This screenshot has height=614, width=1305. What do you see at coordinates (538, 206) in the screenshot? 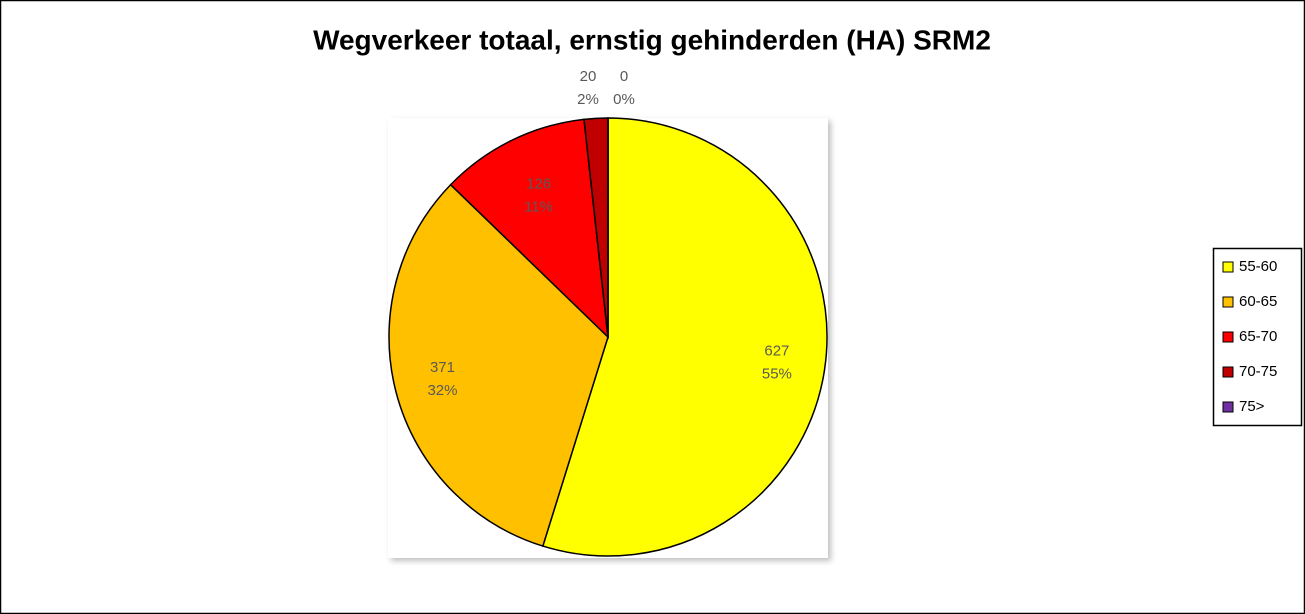
I see `data-label: 11%` at bounding box center [538, 206].